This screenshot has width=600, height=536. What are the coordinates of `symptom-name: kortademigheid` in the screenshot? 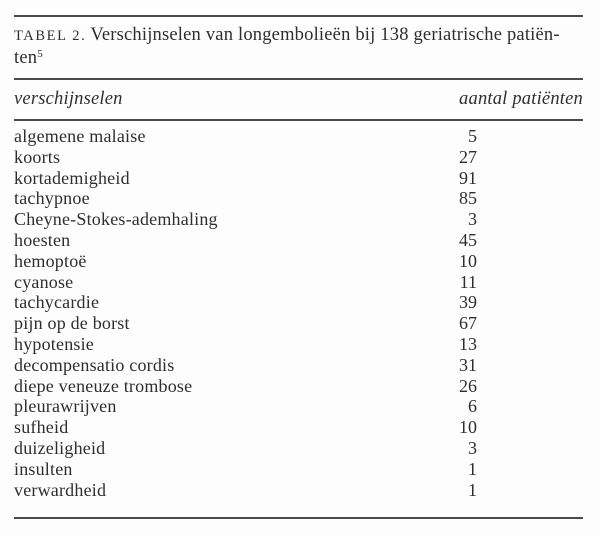 It's located at (72, 177).